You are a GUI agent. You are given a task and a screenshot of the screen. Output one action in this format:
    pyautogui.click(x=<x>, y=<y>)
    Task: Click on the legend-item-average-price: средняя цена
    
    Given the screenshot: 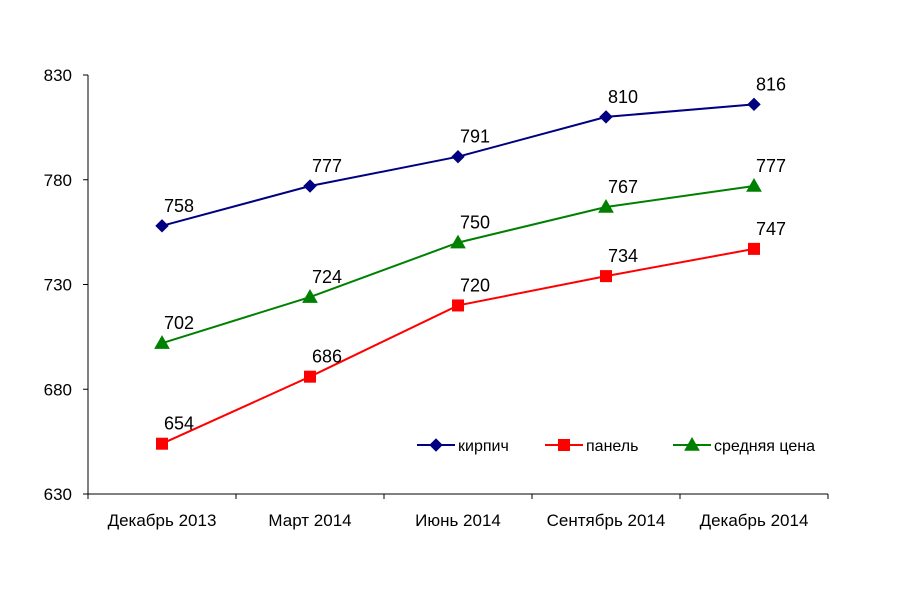 What is the action you would take?
    pyautogui.click(x=744, y=445)
    